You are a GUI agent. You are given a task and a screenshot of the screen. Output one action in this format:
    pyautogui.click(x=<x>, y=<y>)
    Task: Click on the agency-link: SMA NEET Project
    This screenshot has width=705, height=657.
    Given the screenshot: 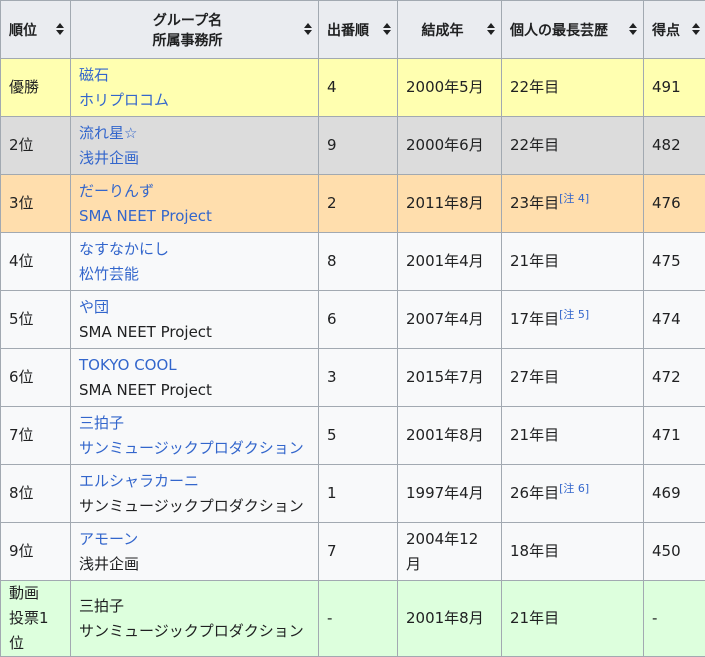 What is the action you would take?
    pyautogui.click(x=194, y=216)
    